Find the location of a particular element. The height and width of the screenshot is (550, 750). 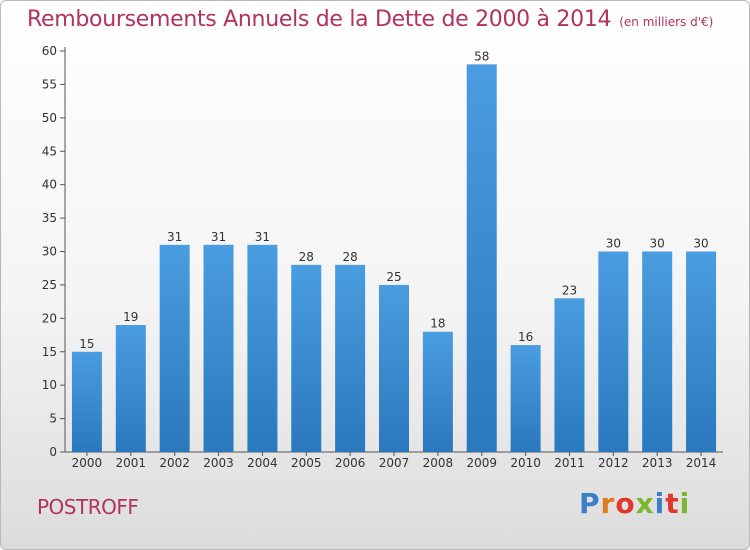

x-tick-label: 2011 is located at coordinates (569, 463).